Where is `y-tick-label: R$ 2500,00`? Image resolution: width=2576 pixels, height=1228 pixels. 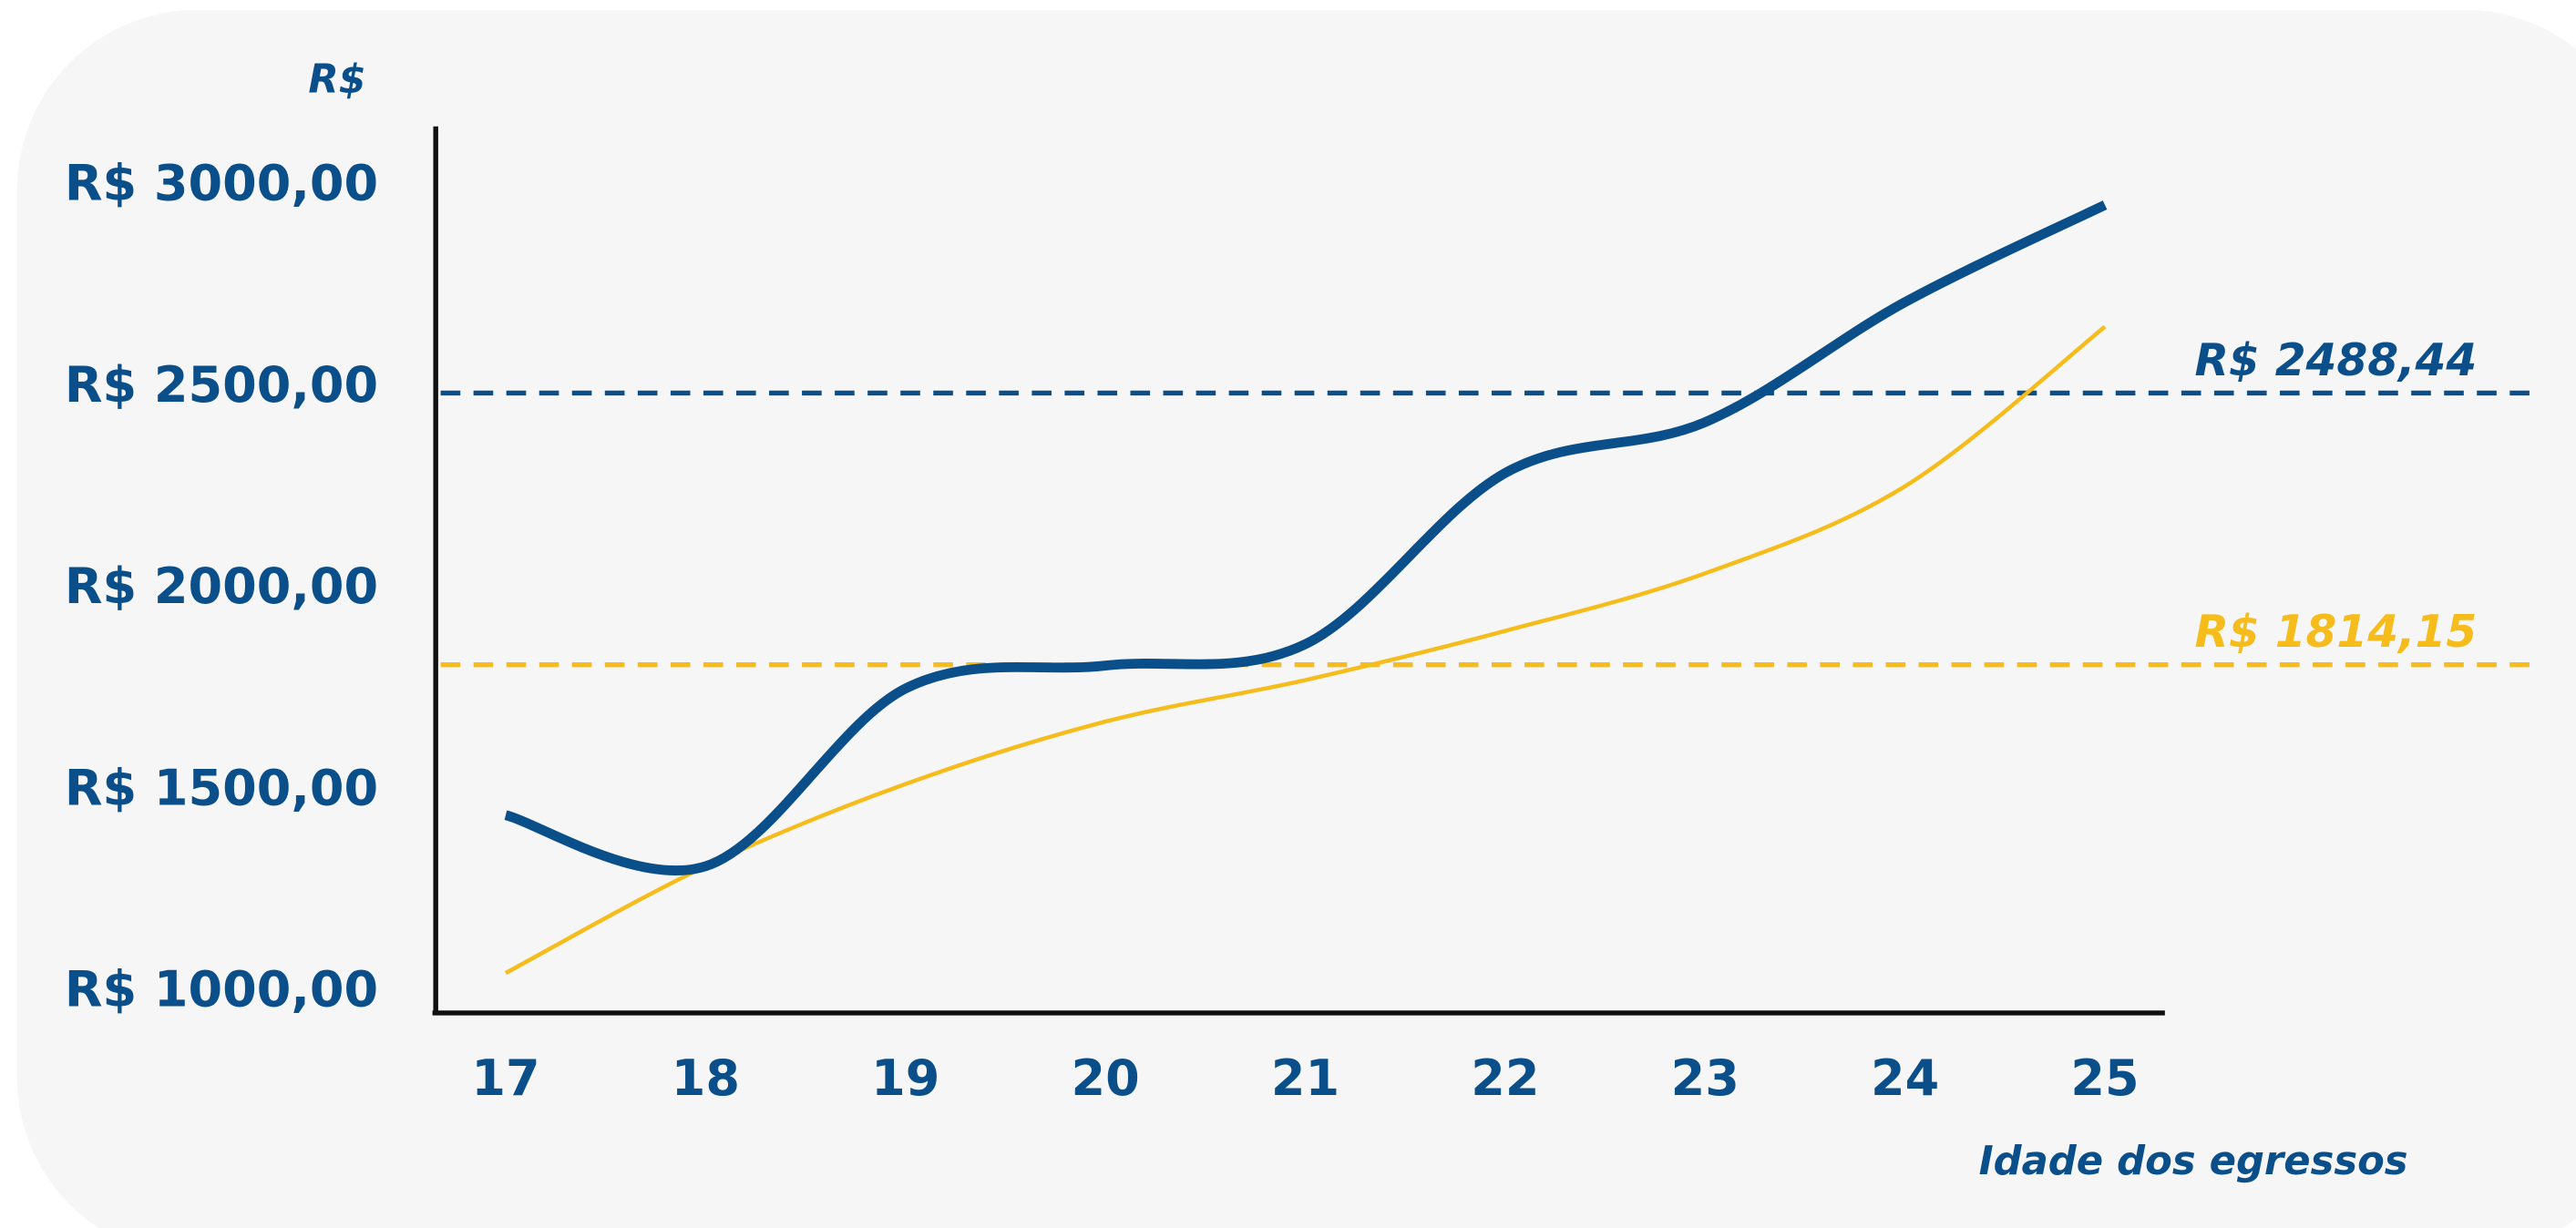 y-tick-label: R$ 2500,00 is located at coordinates (222, 385).